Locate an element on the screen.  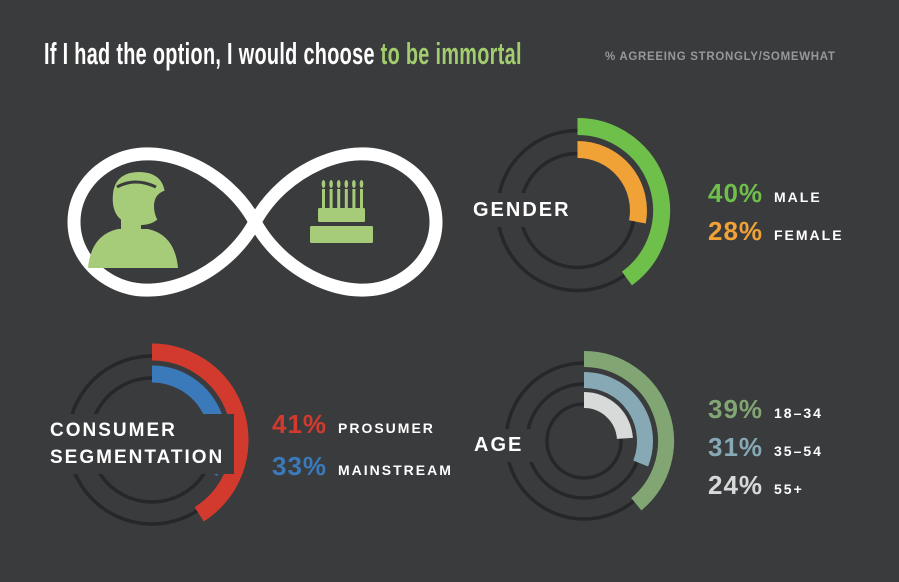
chart-label-text: AGE is located at coordinates (499, 445).